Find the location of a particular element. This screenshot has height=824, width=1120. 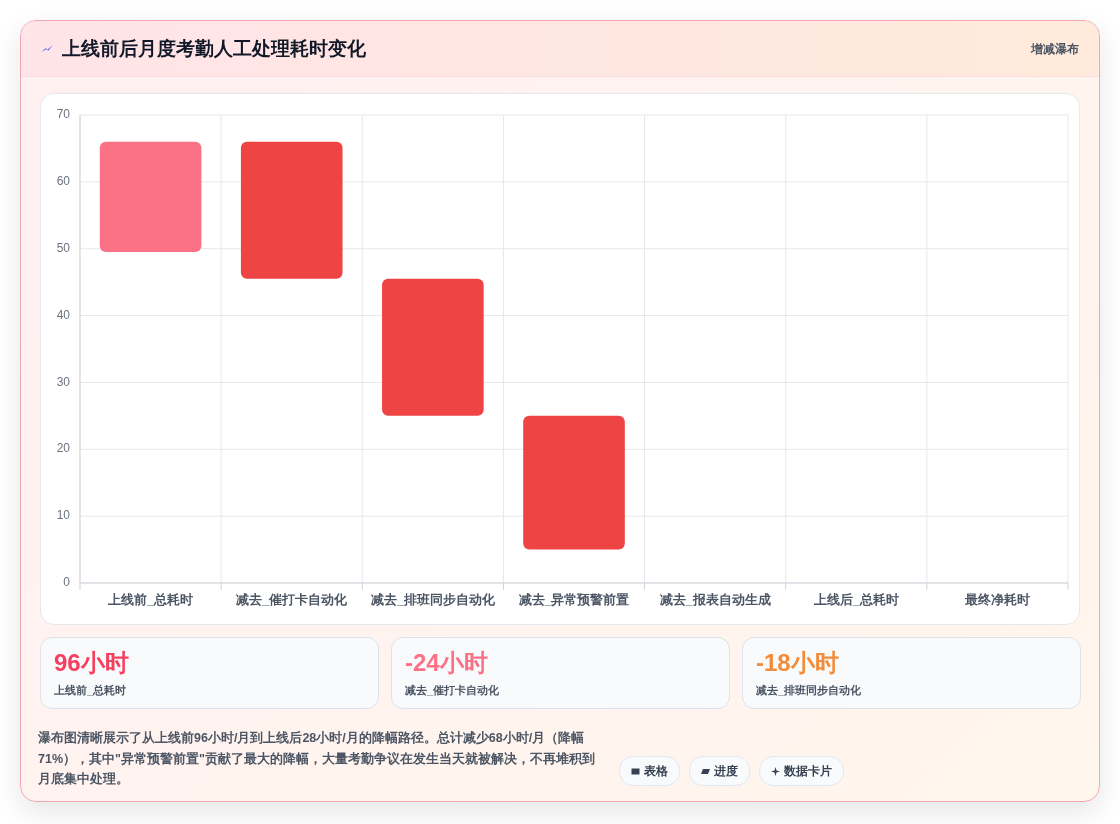

x-tick-label: 最终净耗时 is located at coordinates (996, 600).